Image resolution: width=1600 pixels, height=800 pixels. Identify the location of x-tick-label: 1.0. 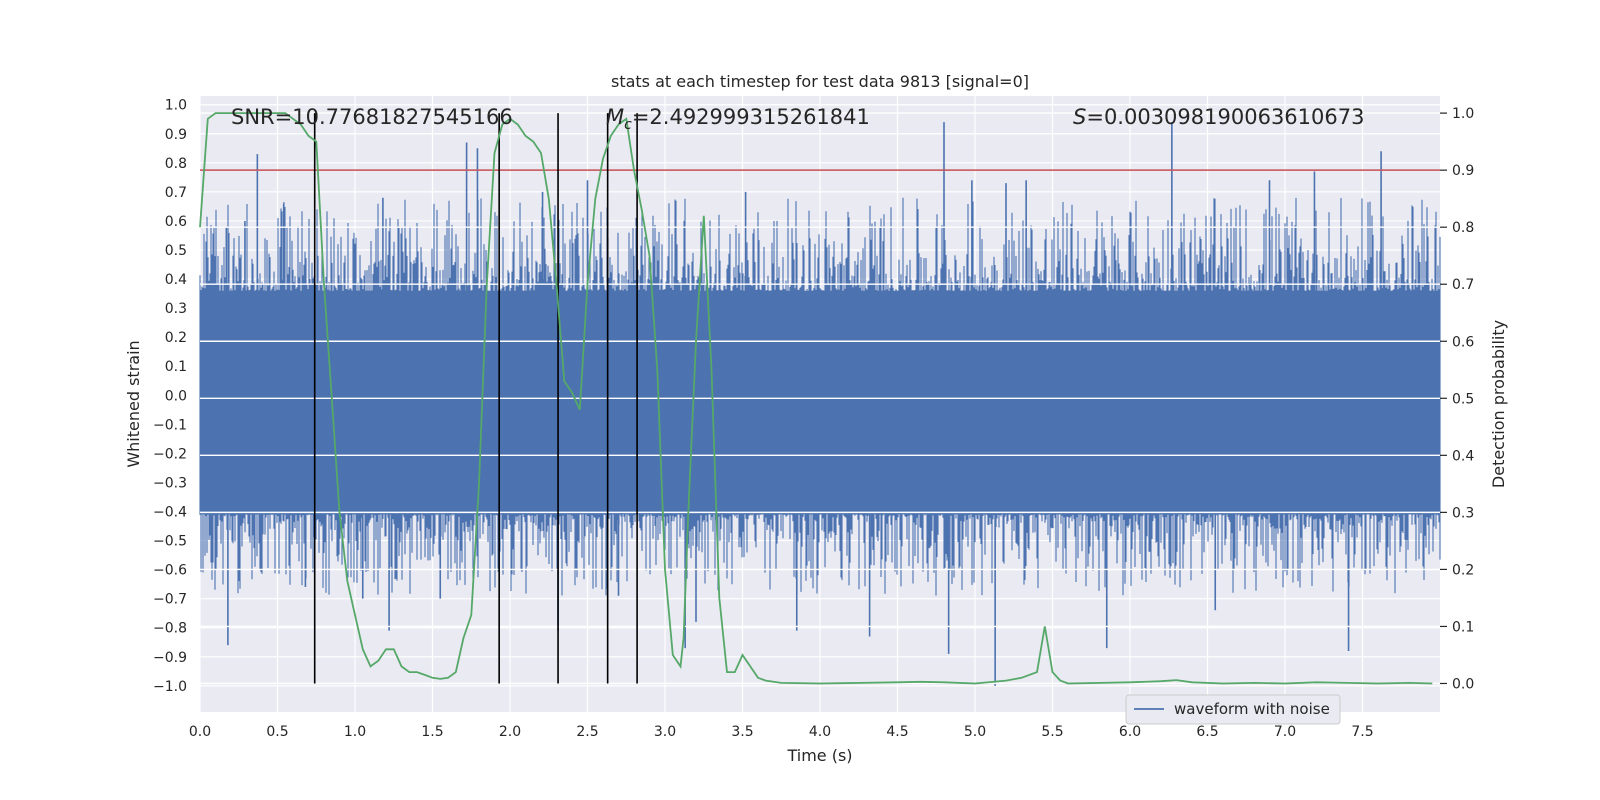
(355, 732).